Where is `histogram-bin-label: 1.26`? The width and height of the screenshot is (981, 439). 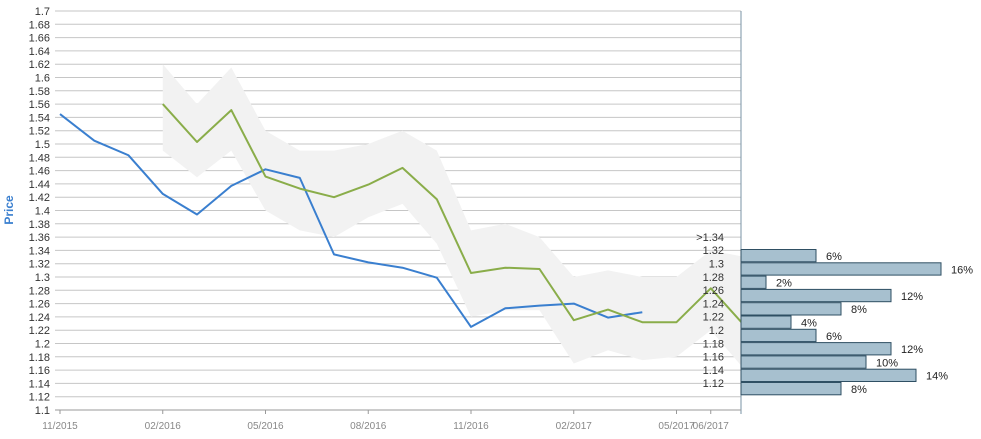 histogram-bin-label: 1.26 is located at coordinates (713, 291).